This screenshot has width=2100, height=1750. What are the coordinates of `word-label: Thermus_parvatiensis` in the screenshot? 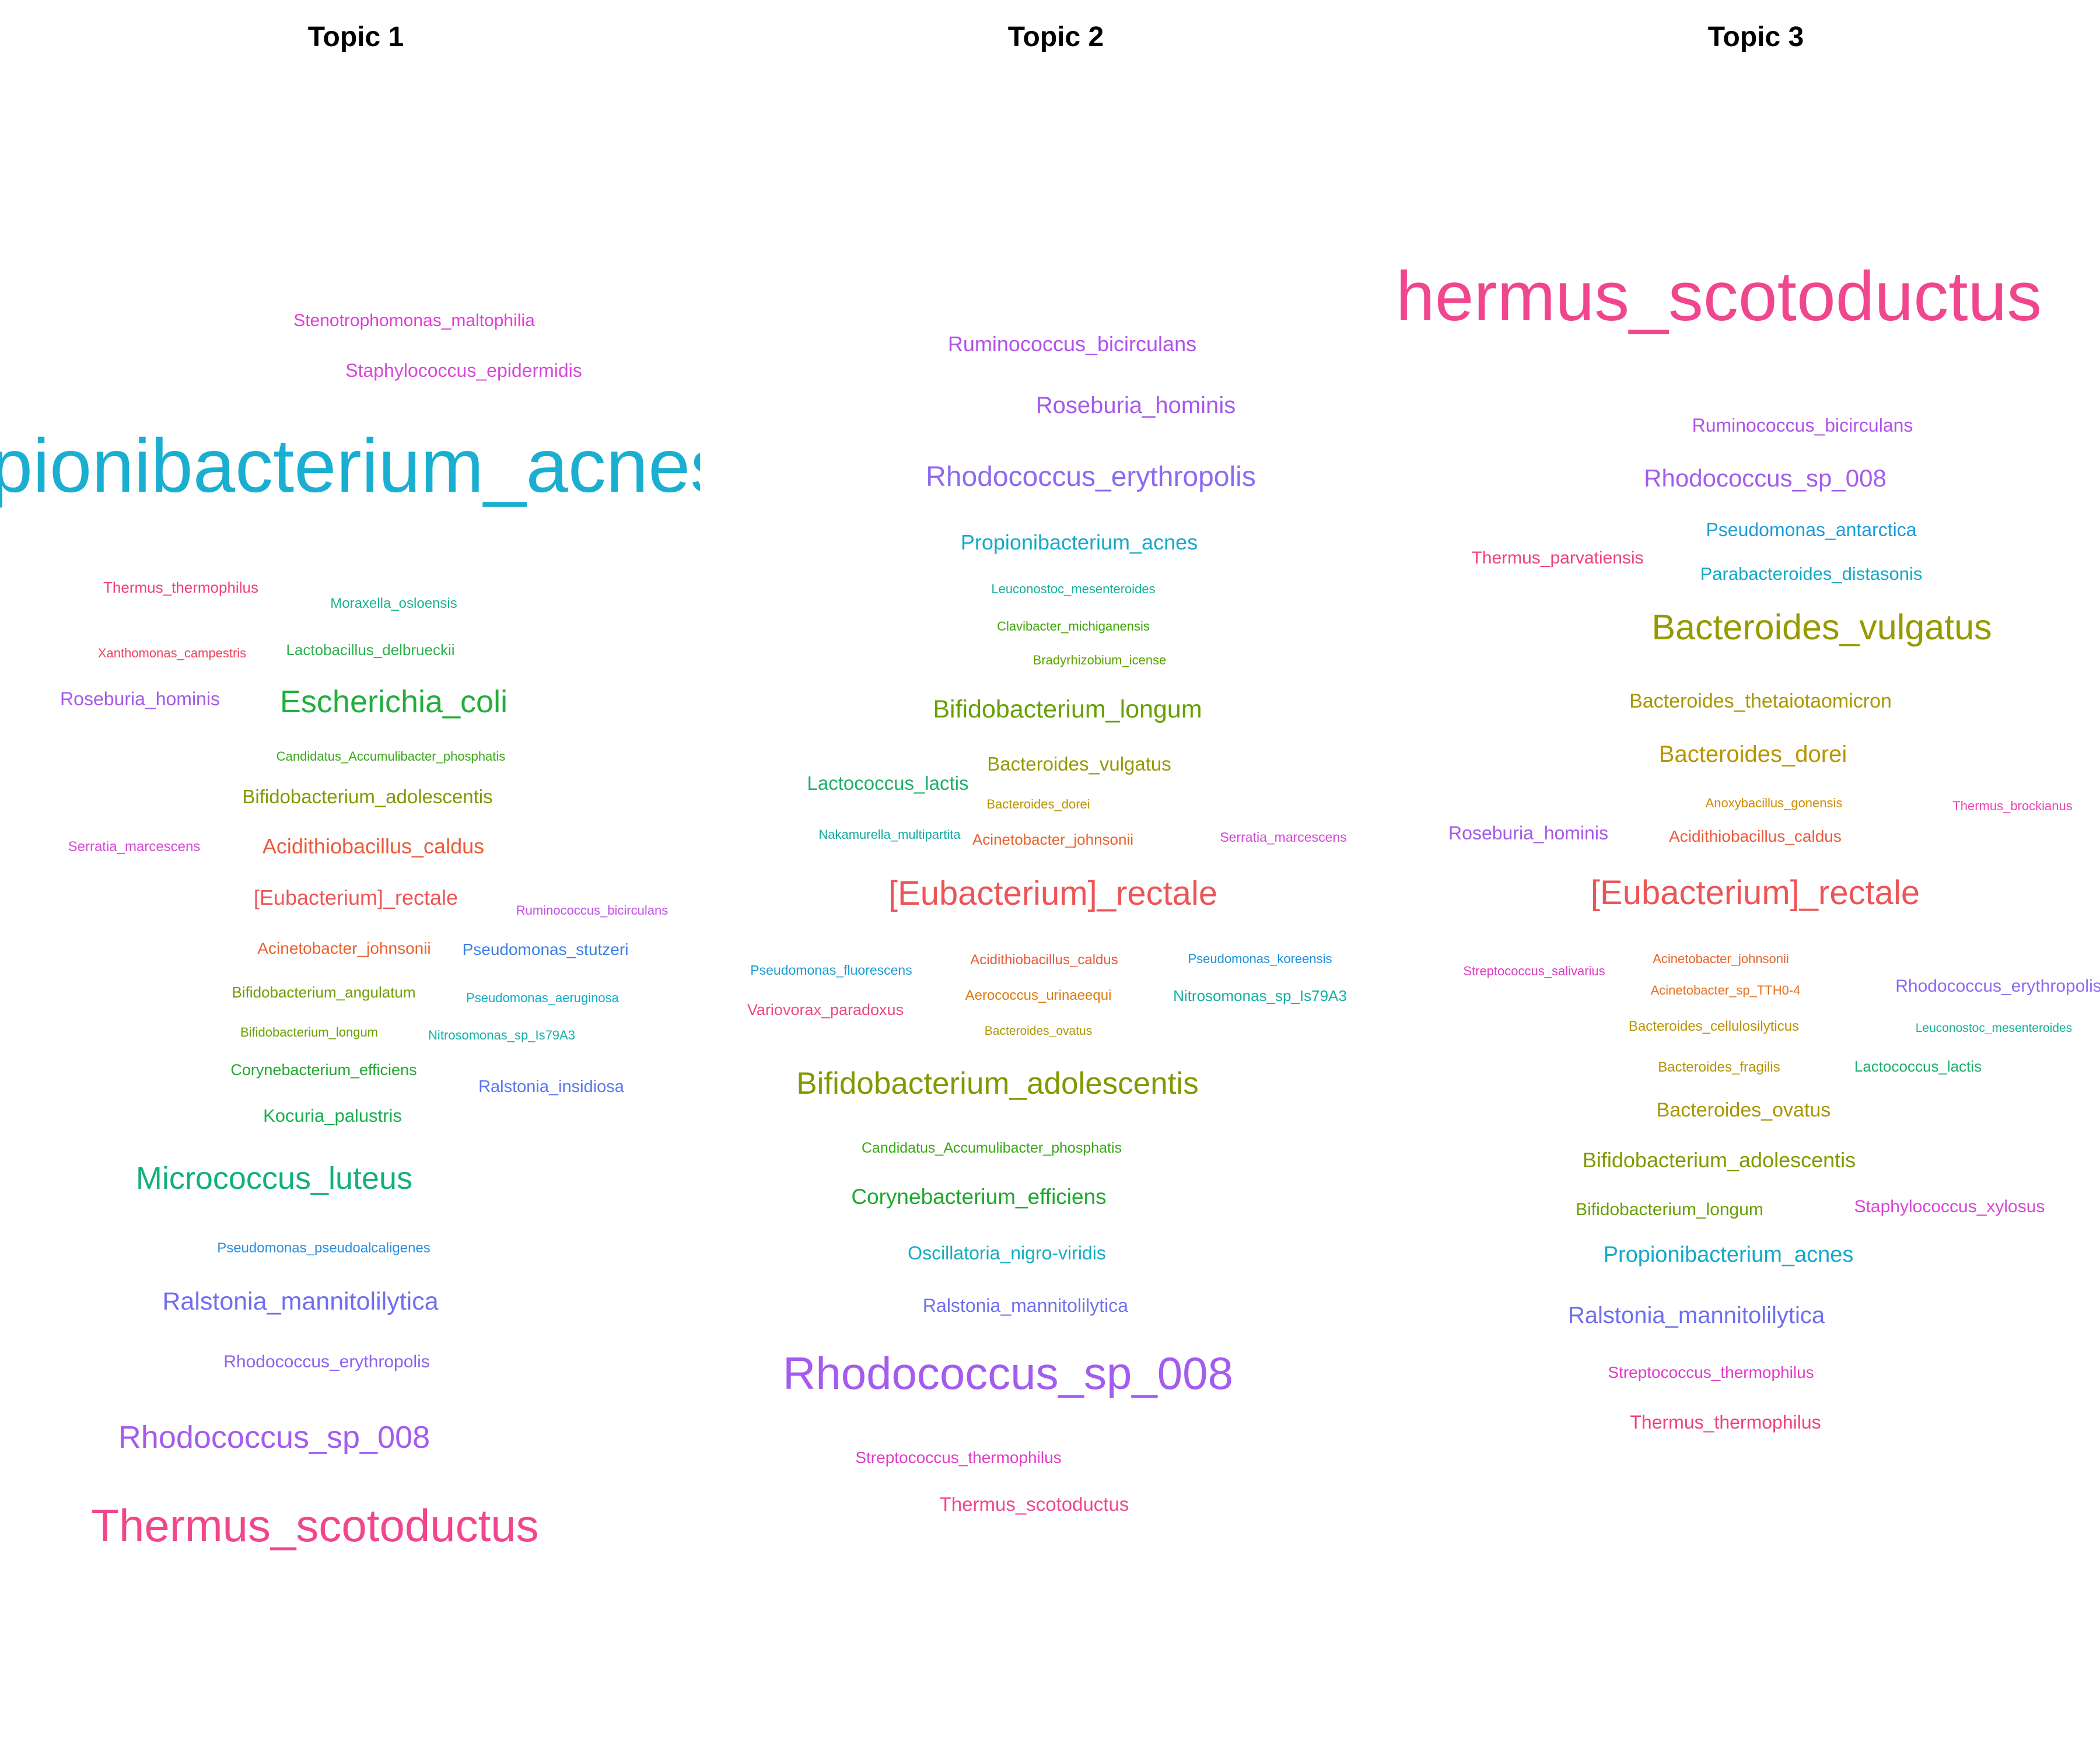 It's located at (1557, 558).